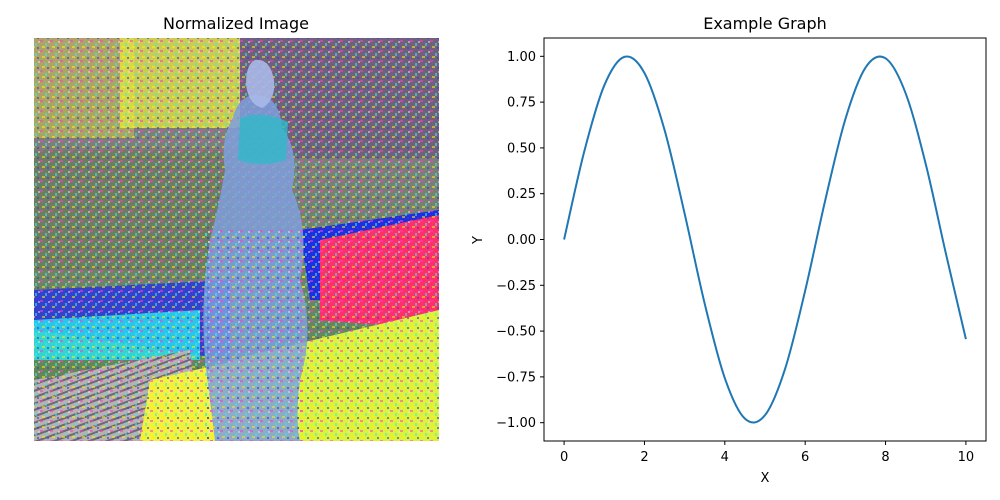  Describe the element at coordinates (644, 457) in the screenshot. I see `x-tick-label: 2` at that location.